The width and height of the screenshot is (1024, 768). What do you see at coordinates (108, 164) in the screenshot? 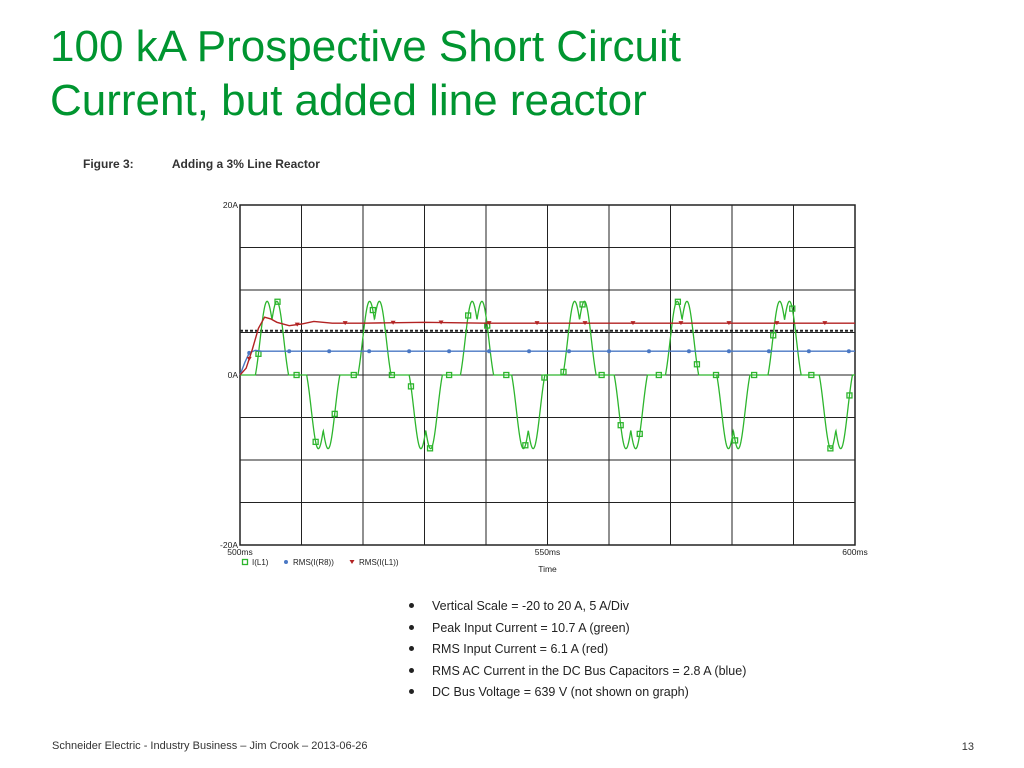
I see `figure-number: Figure 3:` at bounding box center [108, 164].